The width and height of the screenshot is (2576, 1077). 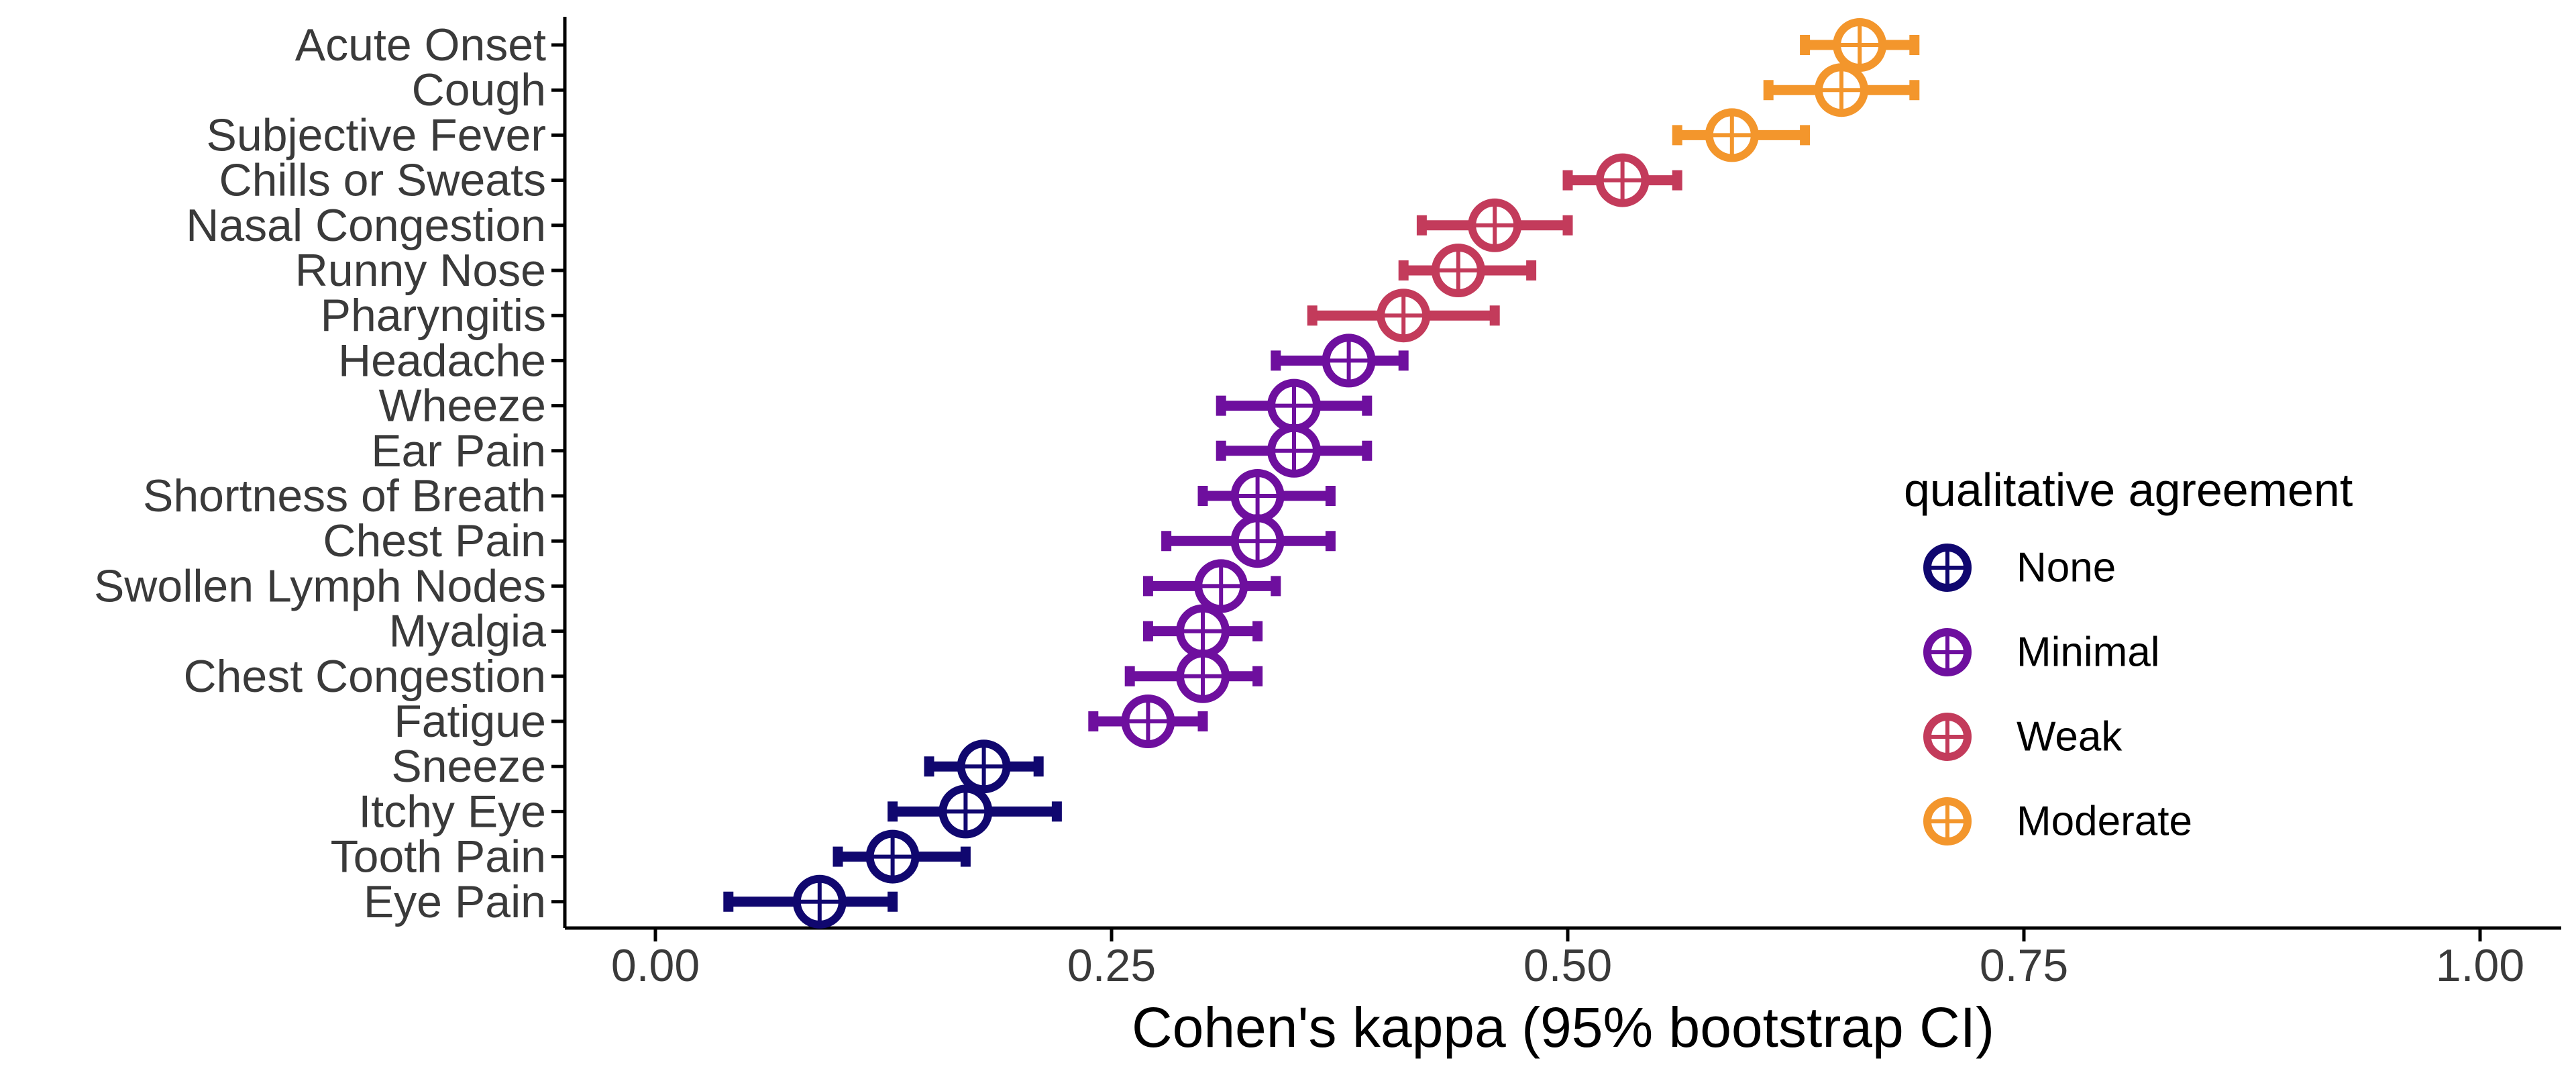 I want to click on x-tick-label: 0.00, so click(x=655, y=966).